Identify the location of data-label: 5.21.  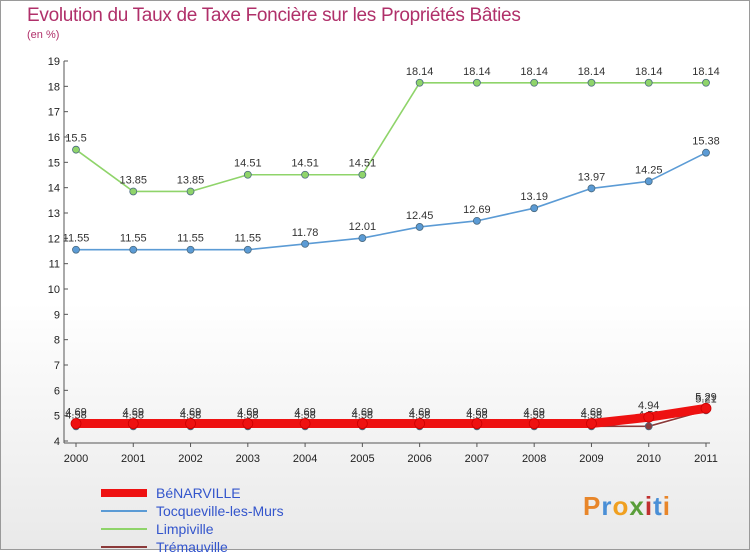
(705, 399).